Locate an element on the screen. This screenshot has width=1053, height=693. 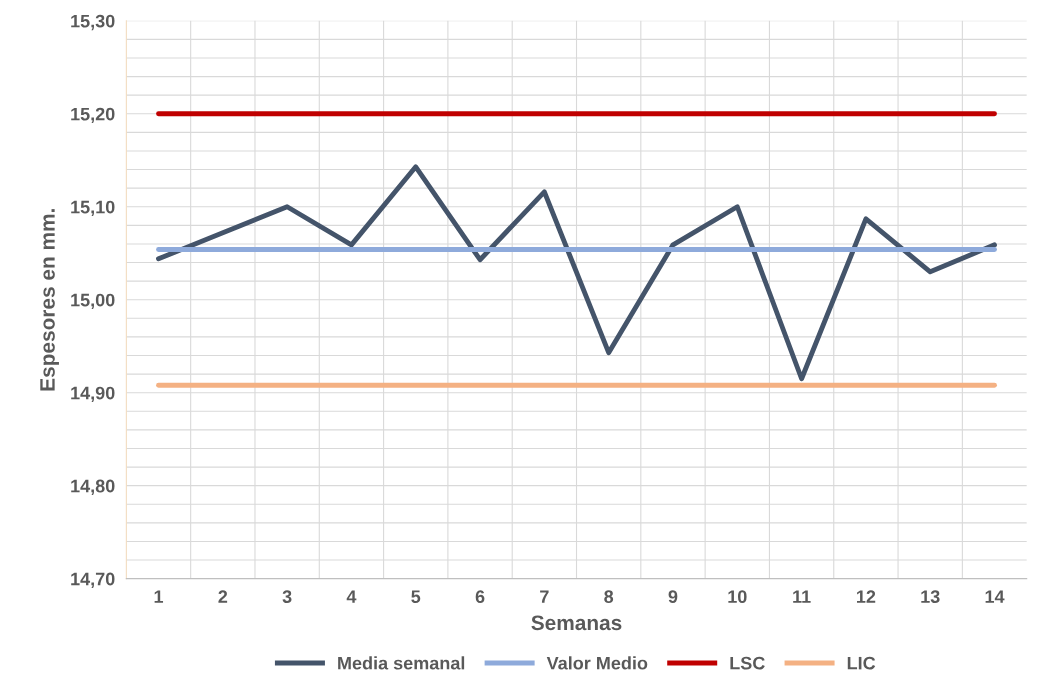
y-tick-label: 15,10 is located at coordinates (93, 208).